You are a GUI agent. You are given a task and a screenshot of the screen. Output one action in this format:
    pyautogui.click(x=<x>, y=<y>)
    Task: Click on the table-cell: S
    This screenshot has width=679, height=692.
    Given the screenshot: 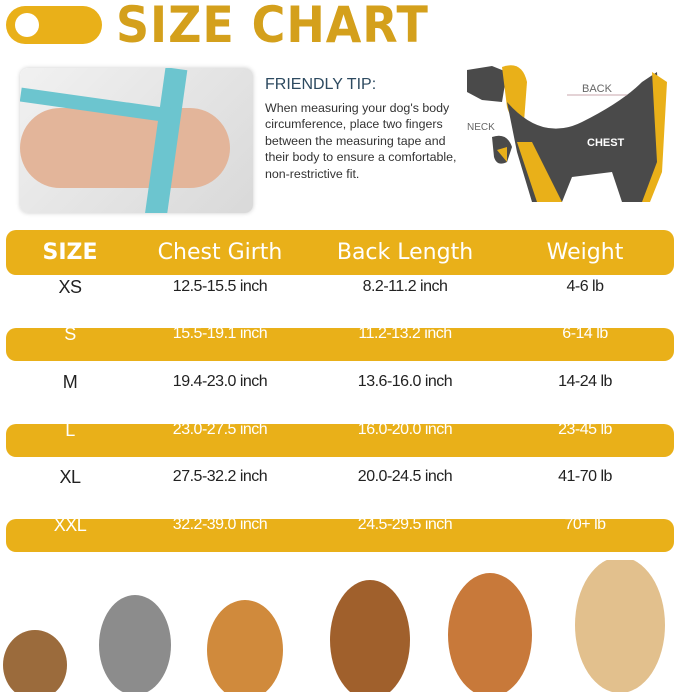 What is the action you would take?
    pyautogui.click(x=70, y=333)
    